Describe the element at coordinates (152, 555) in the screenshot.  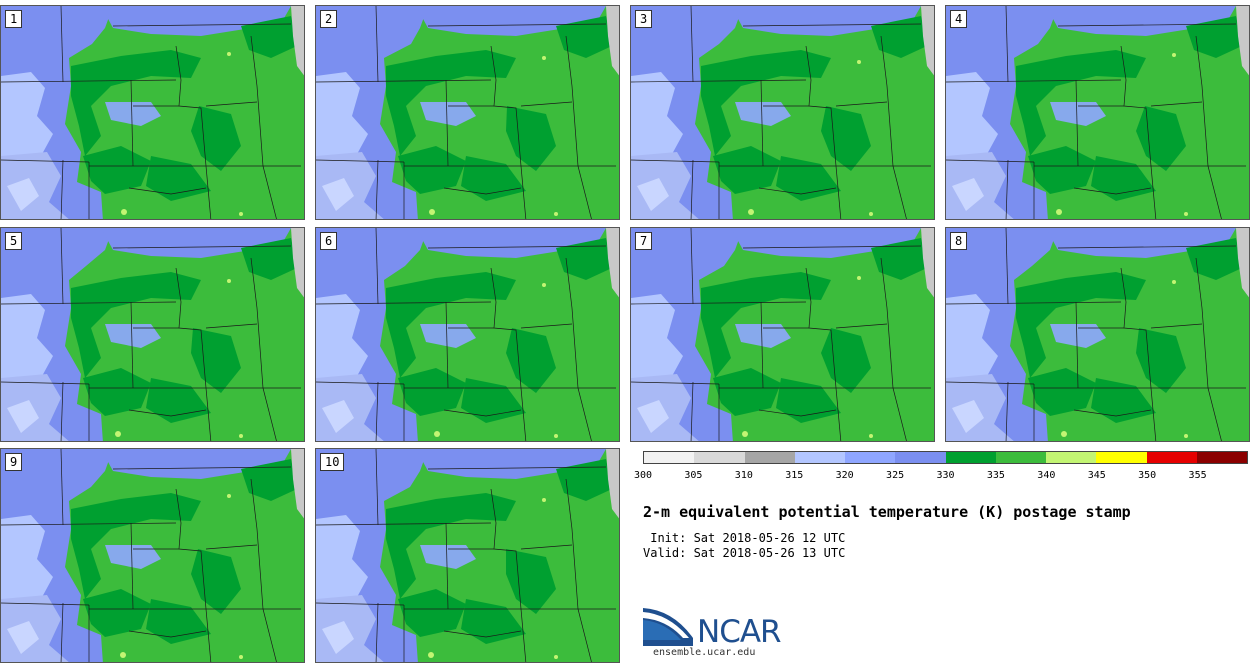
I see `map-panel: 9` at that location.